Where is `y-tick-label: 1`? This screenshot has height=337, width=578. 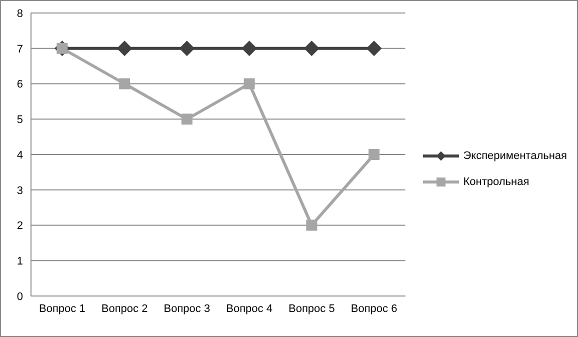
y-tick-label: 1 is located at coordinates (19, 262).